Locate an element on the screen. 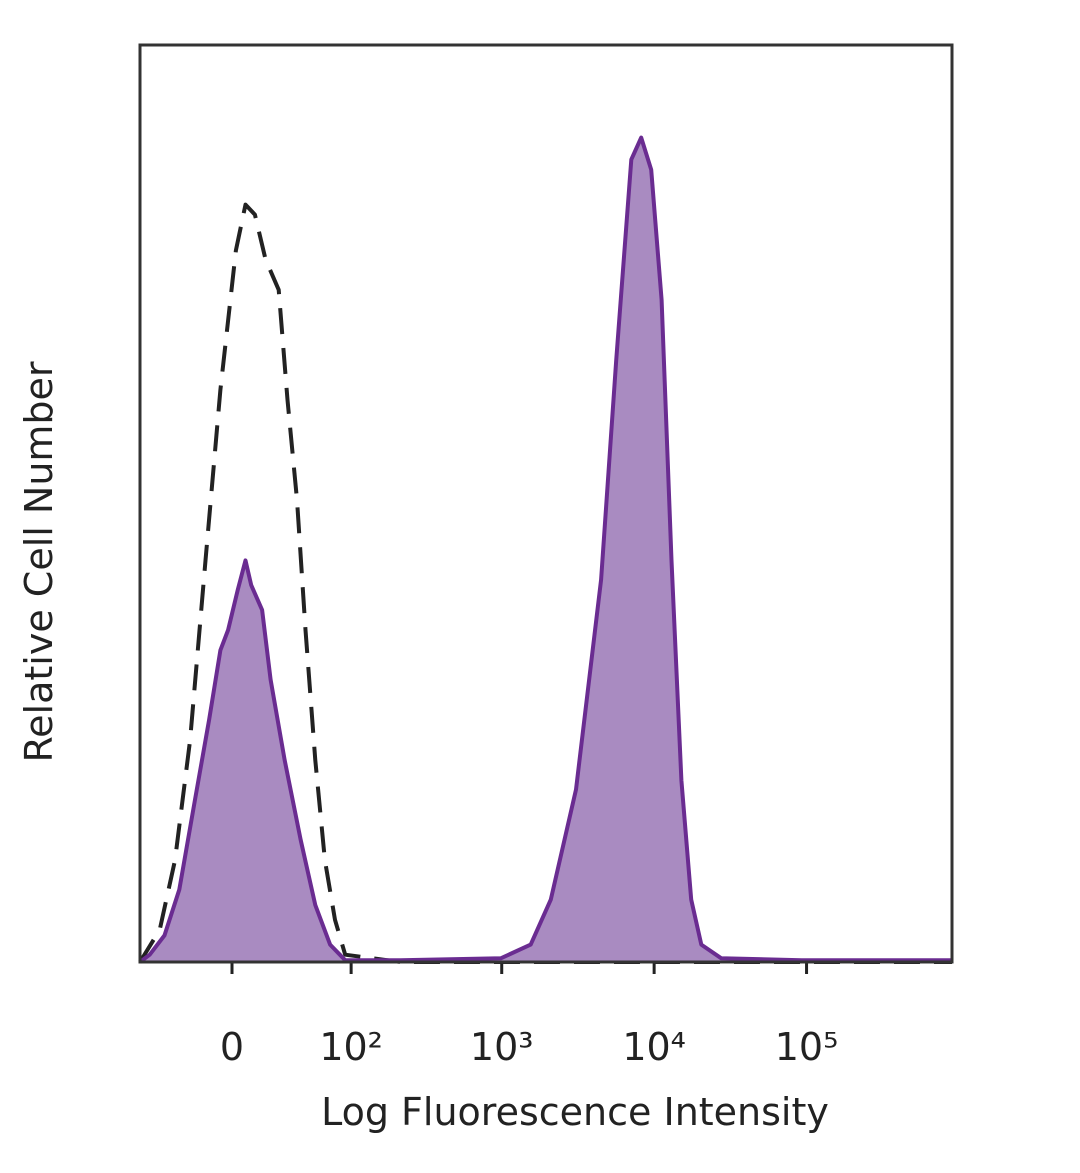 The image size is (1080, 1173). x-tick-label: 10⁴ is located at coordinates (654, 1047).